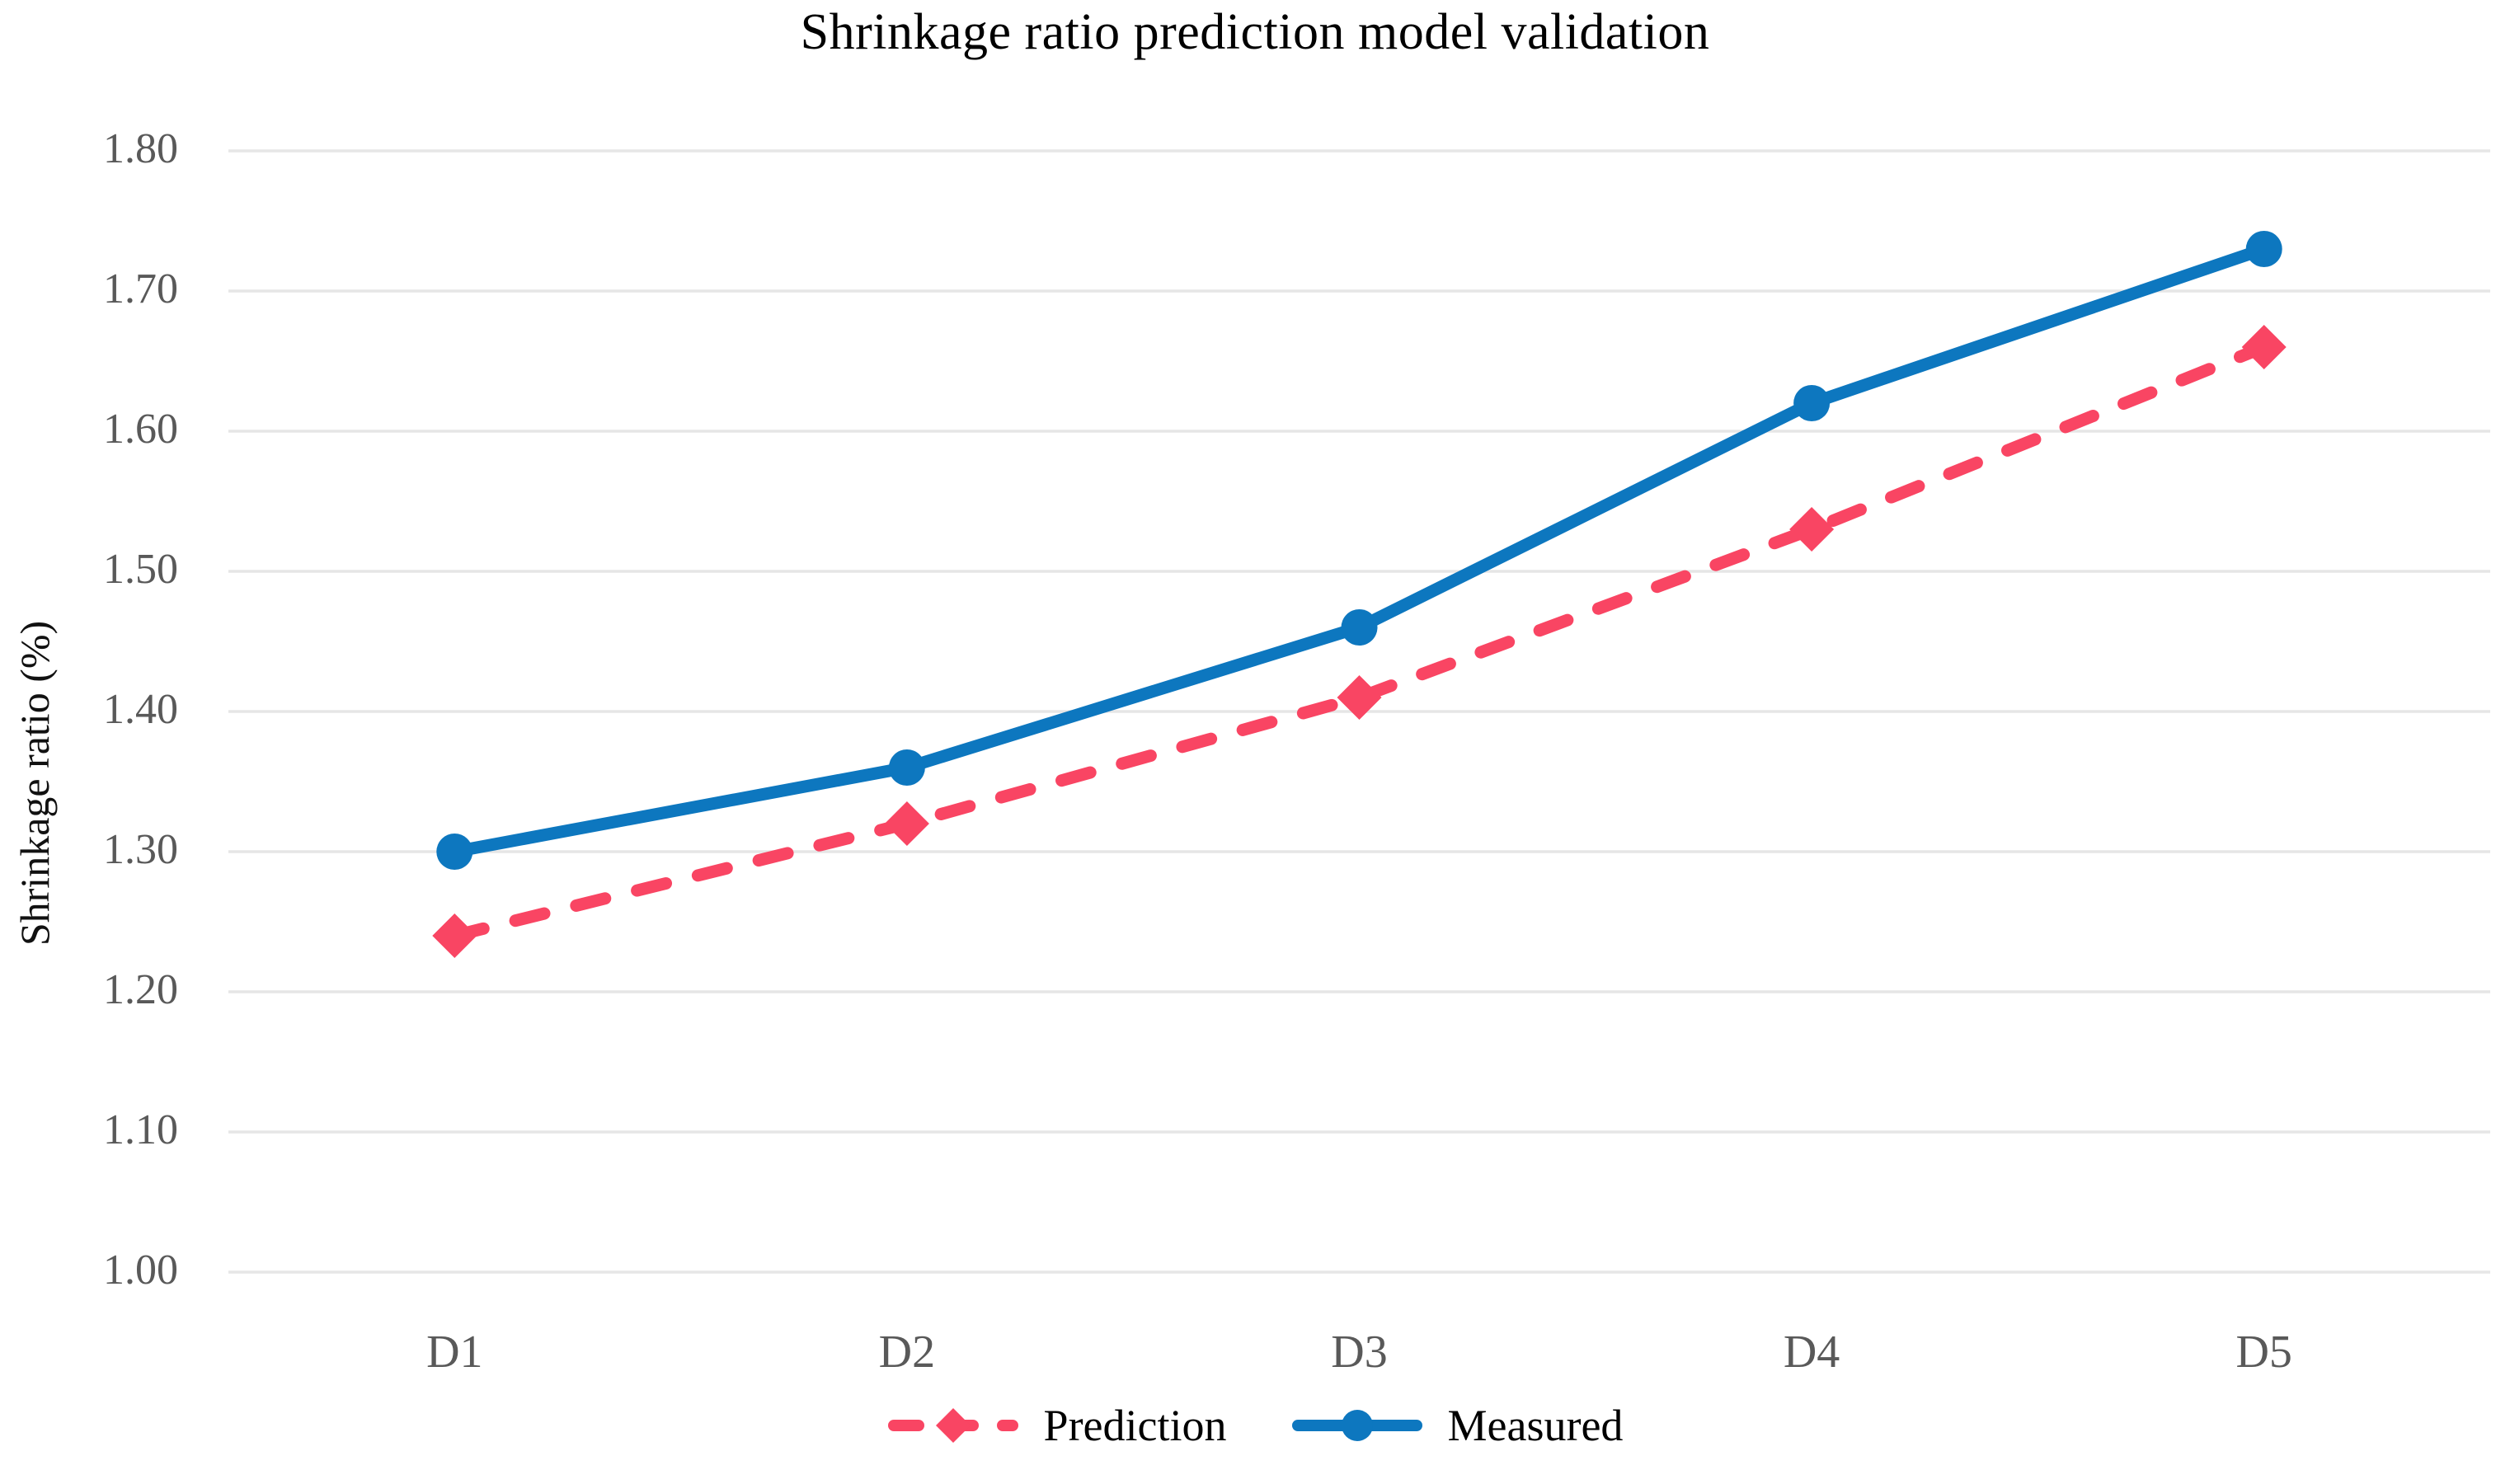 This screenshot has width=2510, height=1484. Describe the element at coordinates (140, 429) in the screenshot. I see `y-tick-label: 1.60` at that location.